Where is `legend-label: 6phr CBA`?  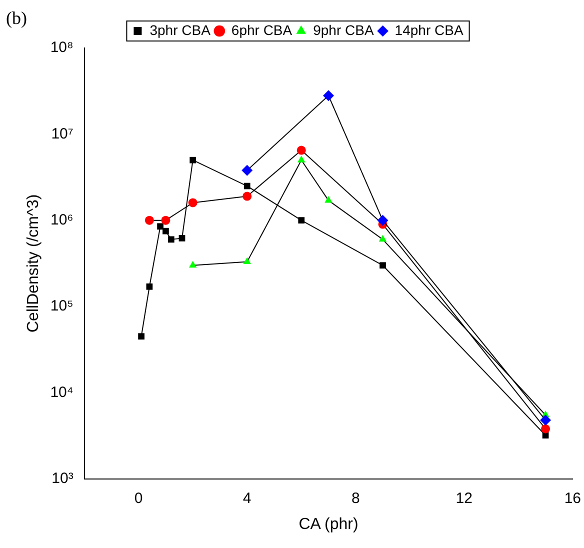 legend-label: 6phr CBA is located at coordinates (262, 30).